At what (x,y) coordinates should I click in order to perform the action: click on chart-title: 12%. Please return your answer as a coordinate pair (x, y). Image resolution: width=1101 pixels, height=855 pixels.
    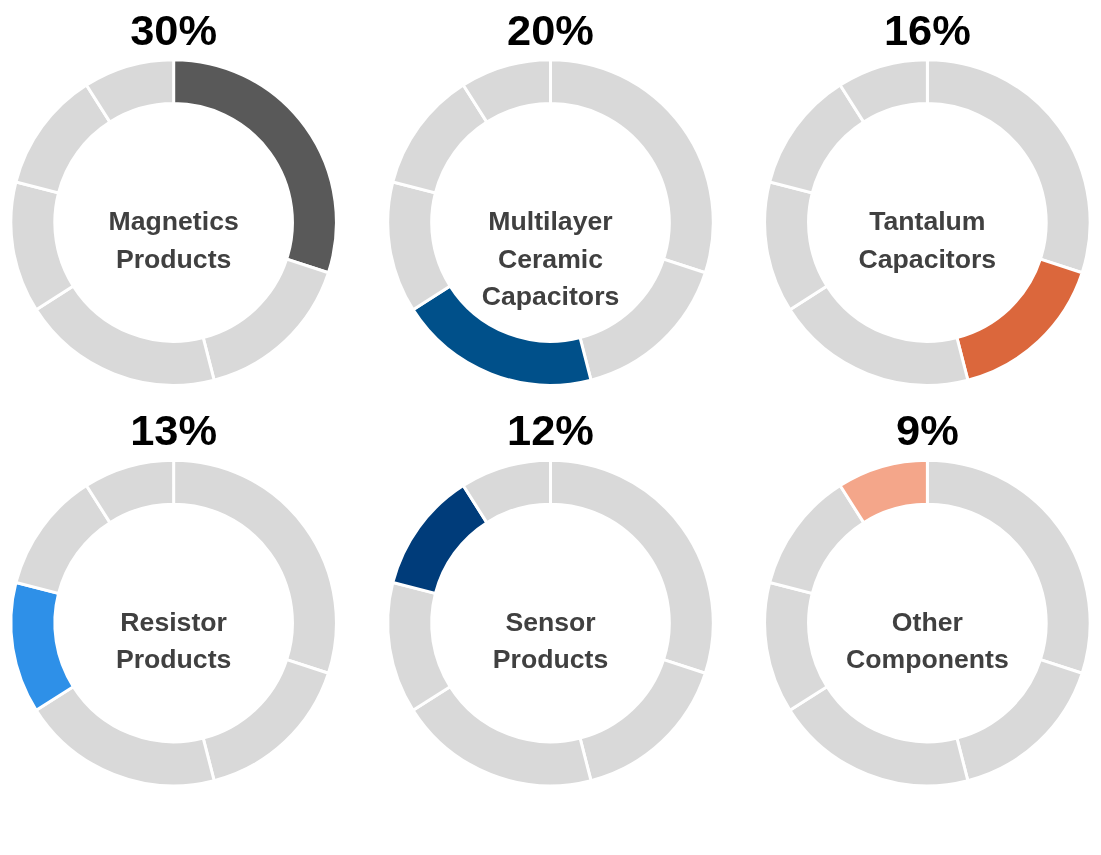
    Looking at the image, I should click on (550, 430).